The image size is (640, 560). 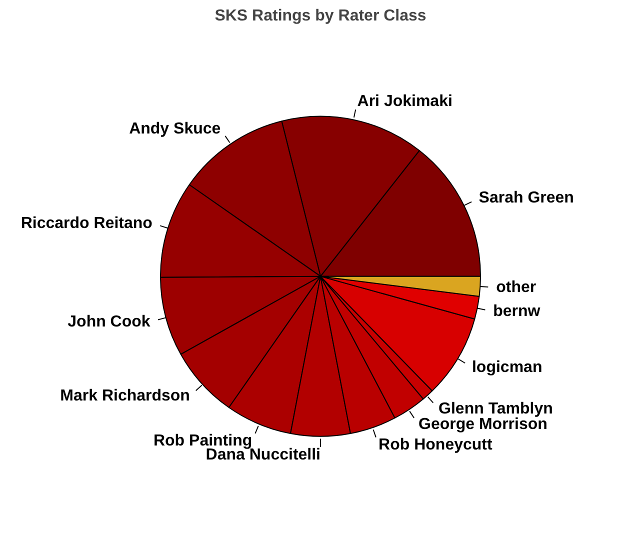 I want to click on slice-label: Rob Painting, so click(x=202, y=441).